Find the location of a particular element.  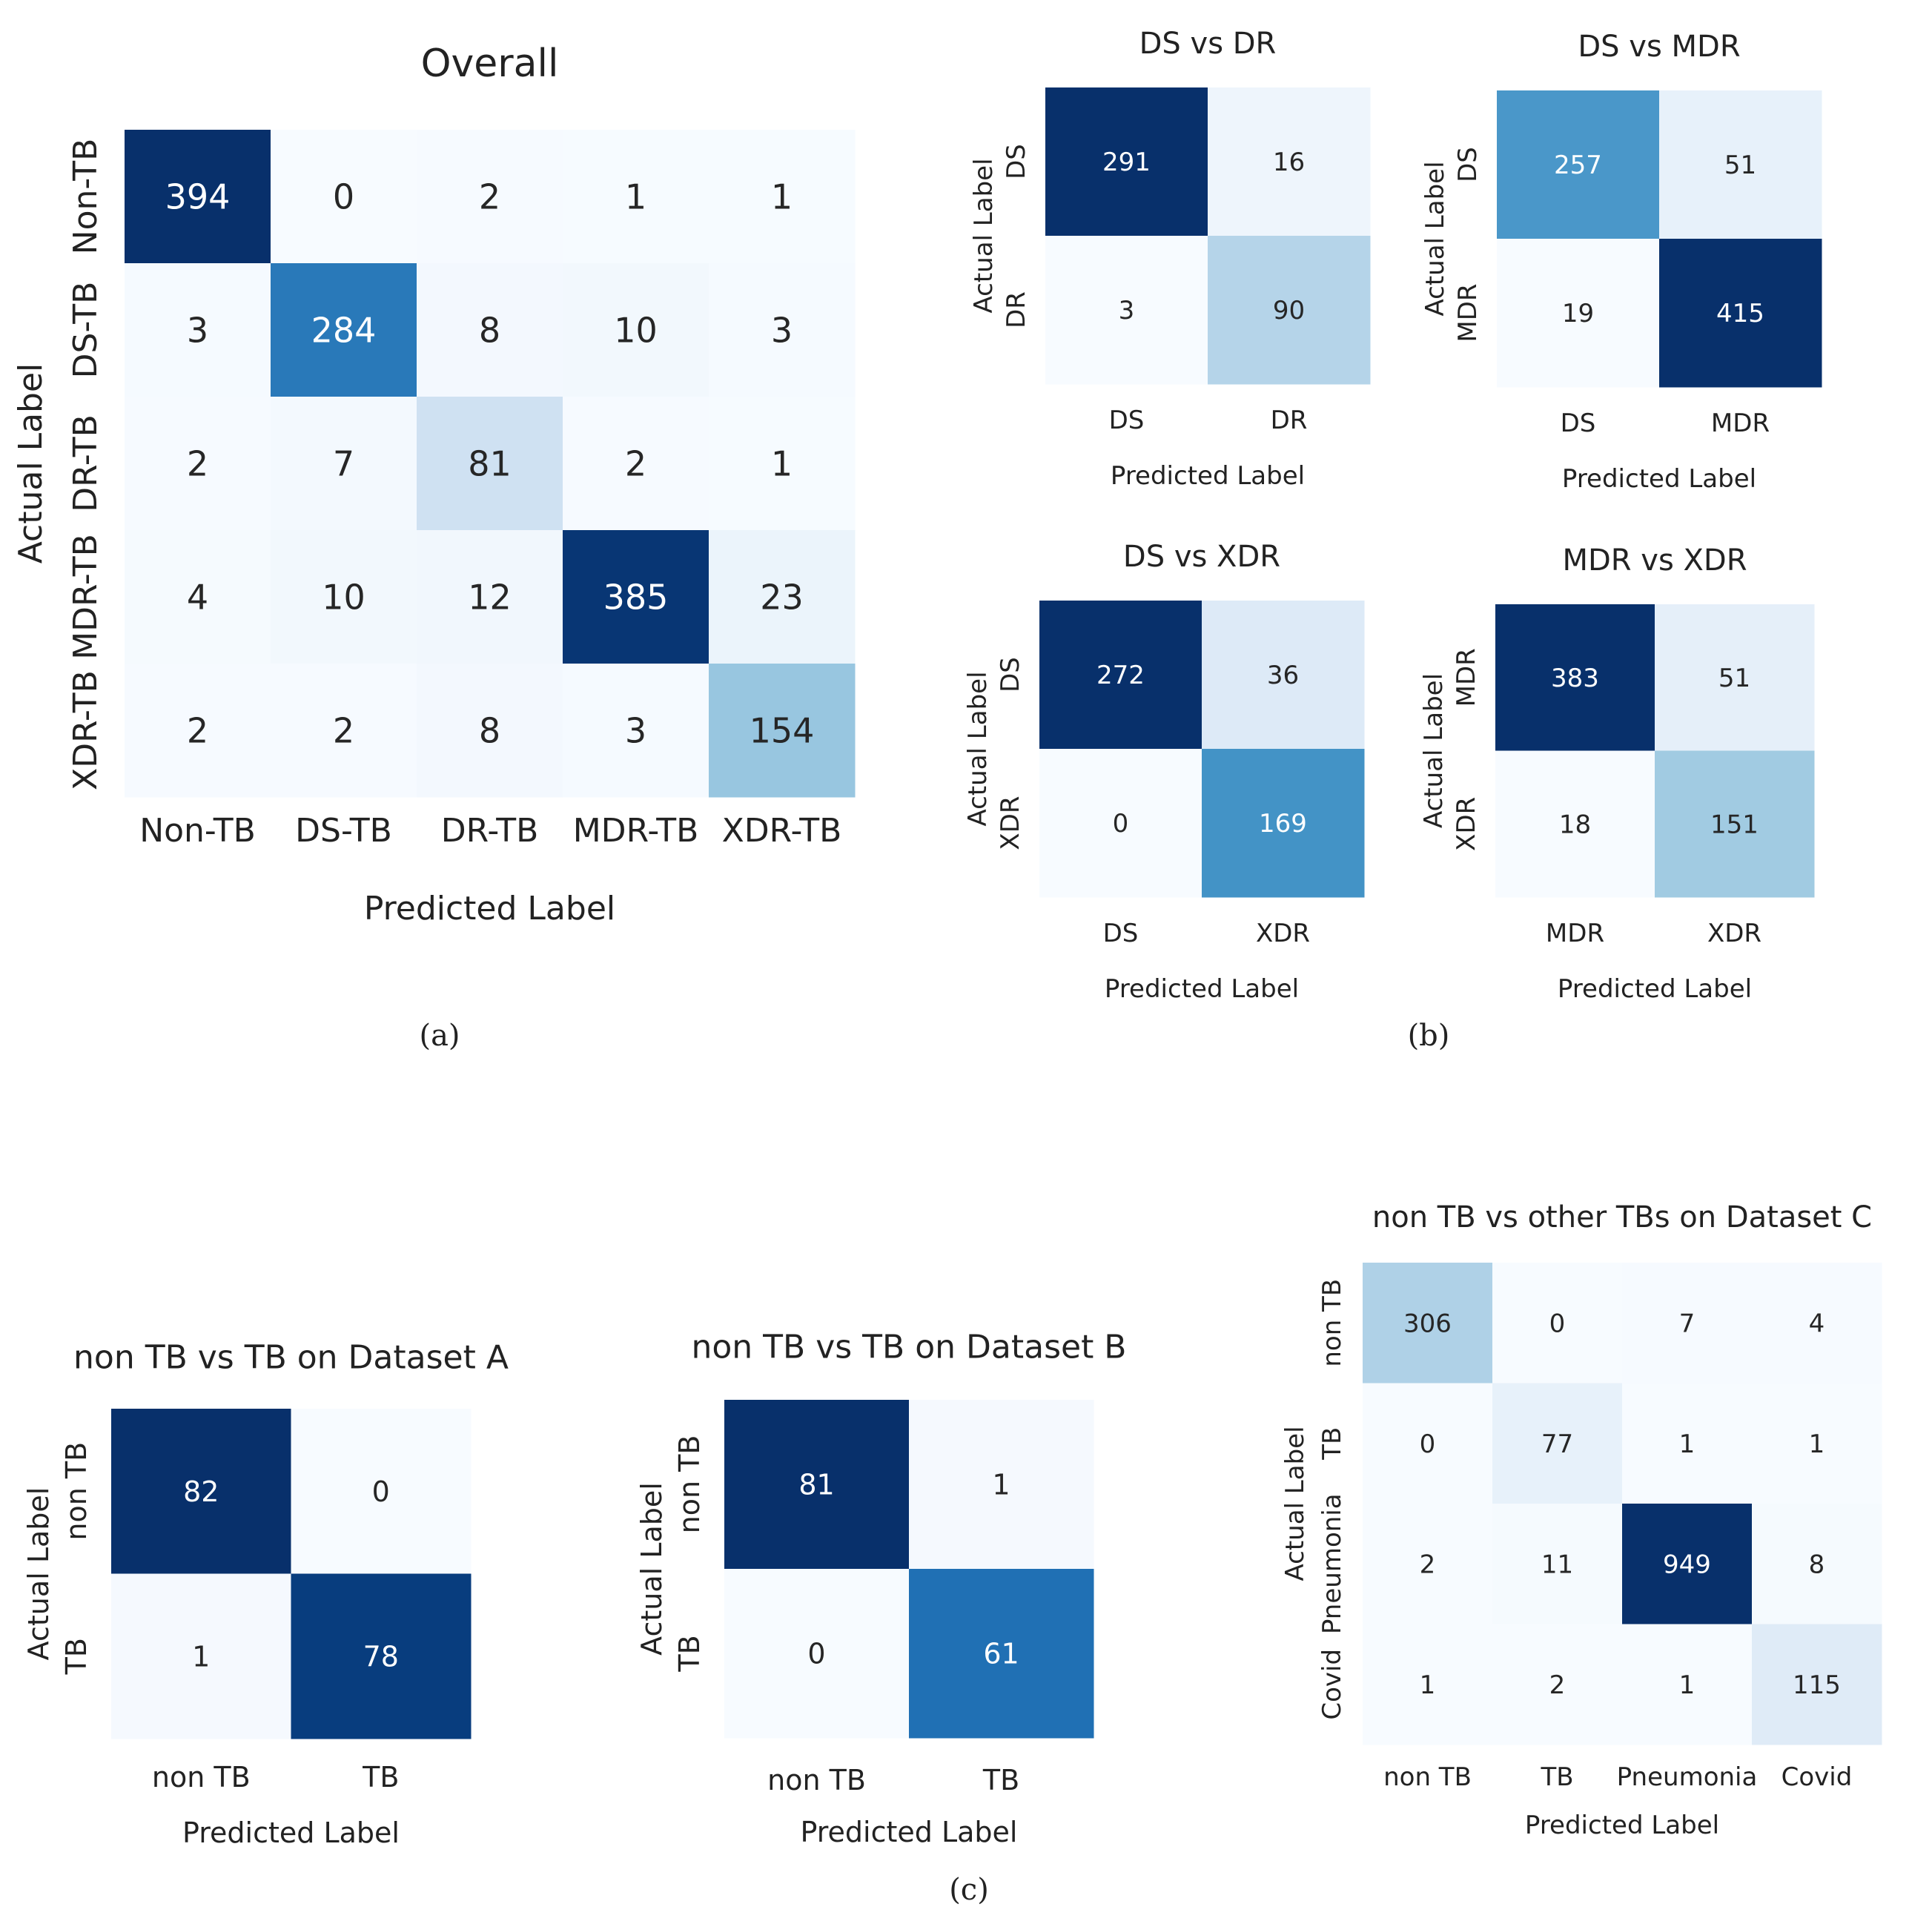

y-tick-label: XDR is located at coordinates (1466, 824).